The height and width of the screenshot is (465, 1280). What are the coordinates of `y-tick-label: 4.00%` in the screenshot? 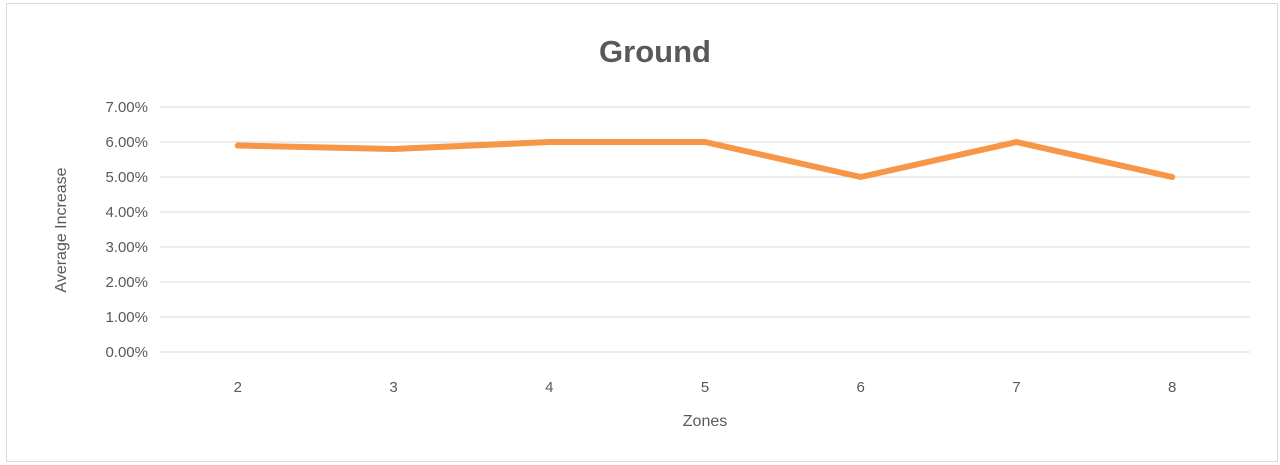 It's located at (126, 212).